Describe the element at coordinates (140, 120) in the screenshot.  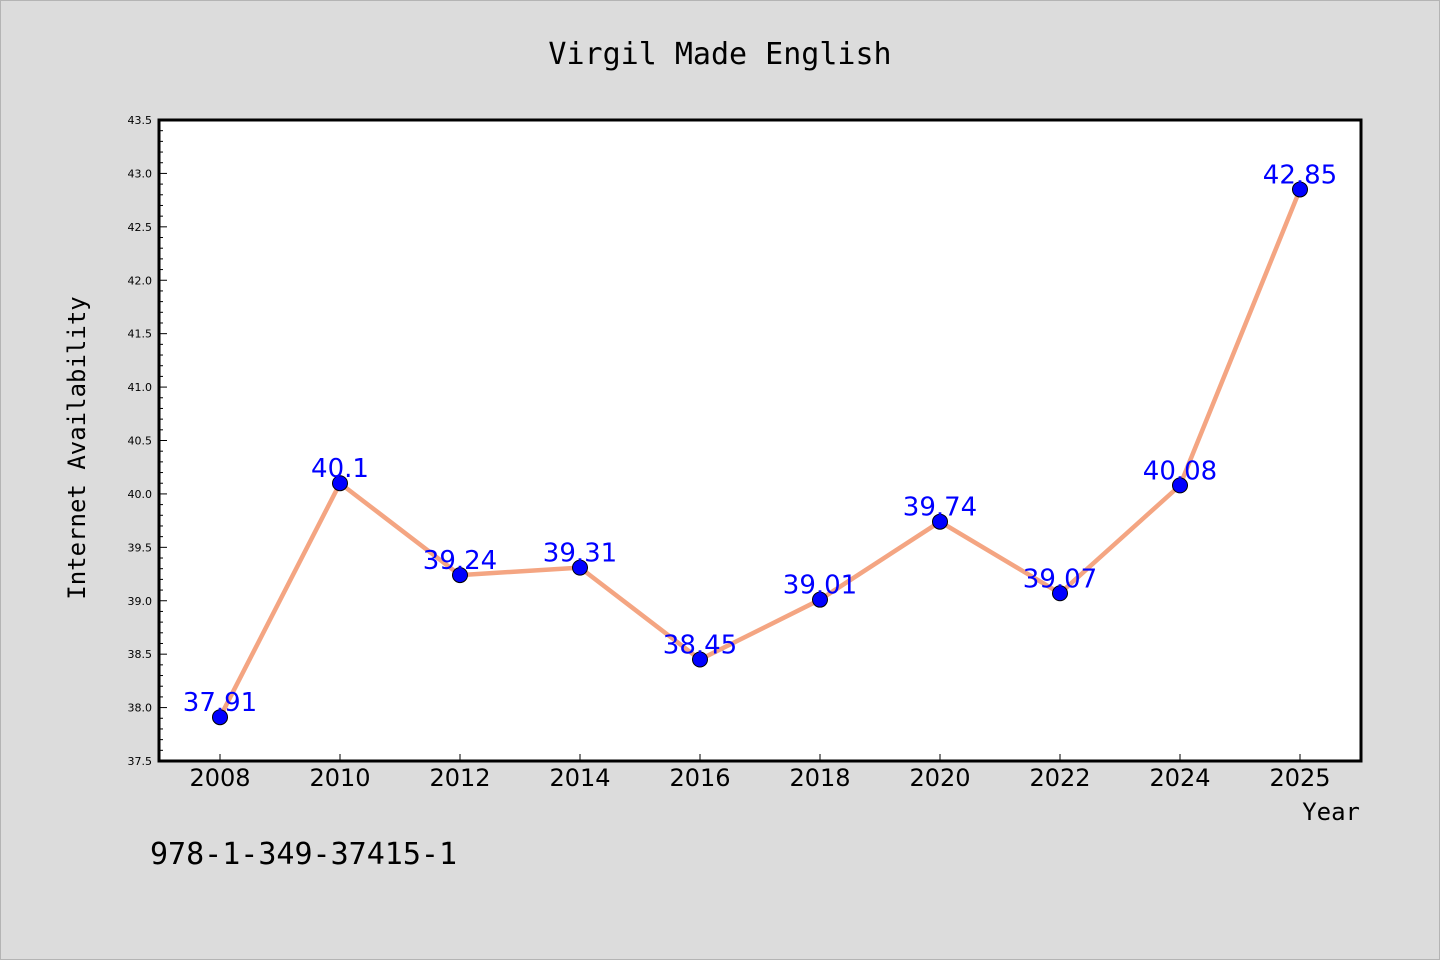
I see `y-tick-label: 43.5` at that location.